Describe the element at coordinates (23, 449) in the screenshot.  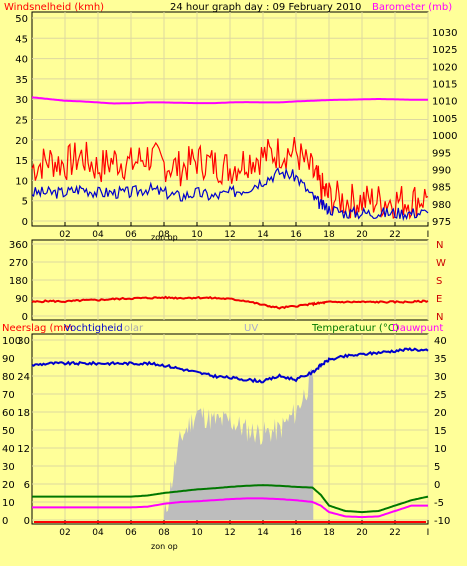
I see `rain-tick-label: 12` at that location.